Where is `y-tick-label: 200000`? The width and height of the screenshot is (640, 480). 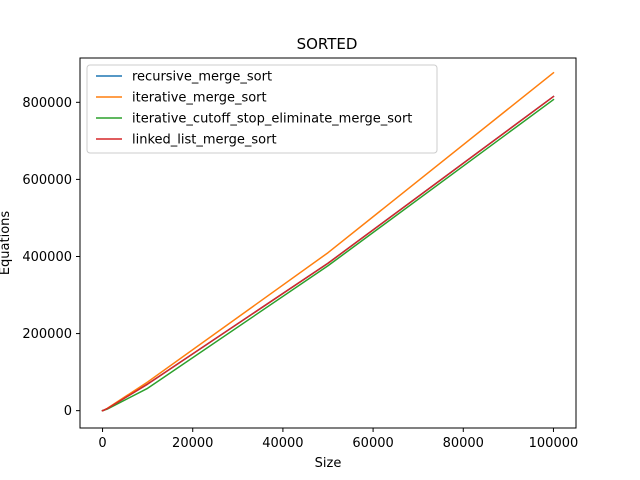 y-tick-label: 200000 is located at coordinates (47, 334).